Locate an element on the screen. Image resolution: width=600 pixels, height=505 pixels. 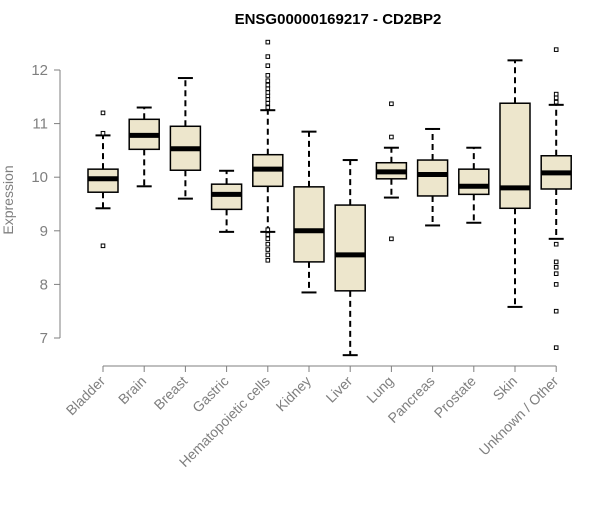
x-tick-label: Lung is located at coordinates (379, 389).